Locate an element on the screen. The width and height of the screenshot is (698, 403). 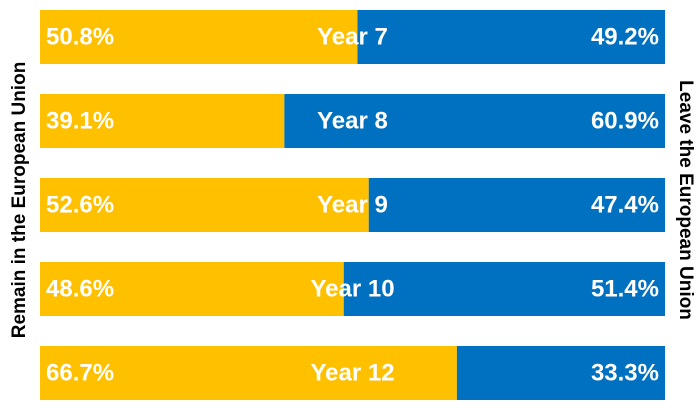
category-label: Year 8 is located at coordinates (352, 120).